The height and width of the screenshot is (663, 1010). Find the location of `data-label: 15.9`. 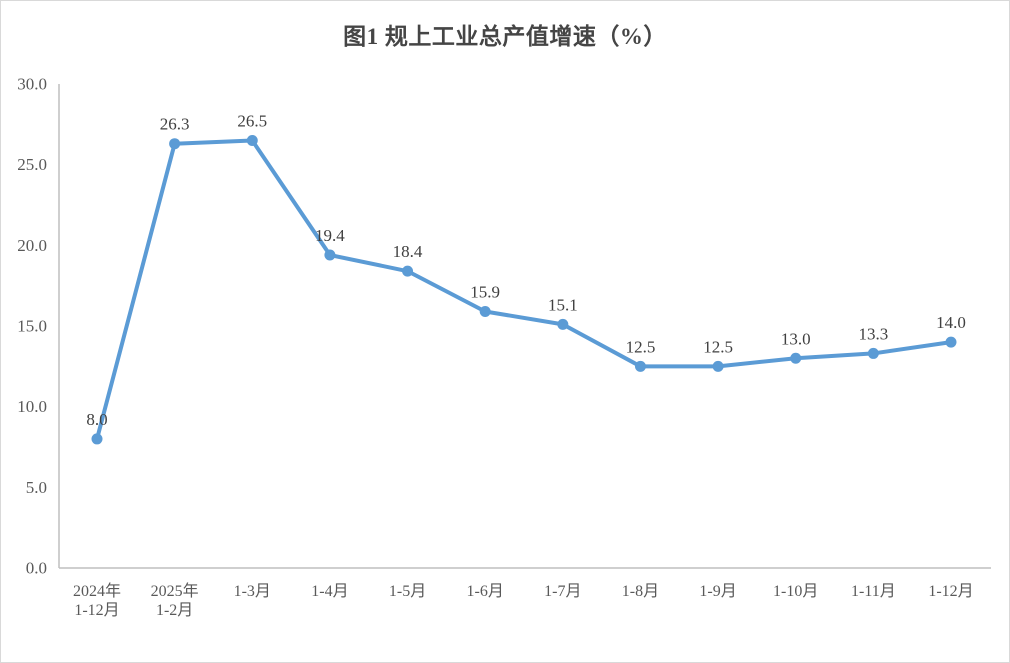

data-label: 15.9 is located at coordinates (485, 291).